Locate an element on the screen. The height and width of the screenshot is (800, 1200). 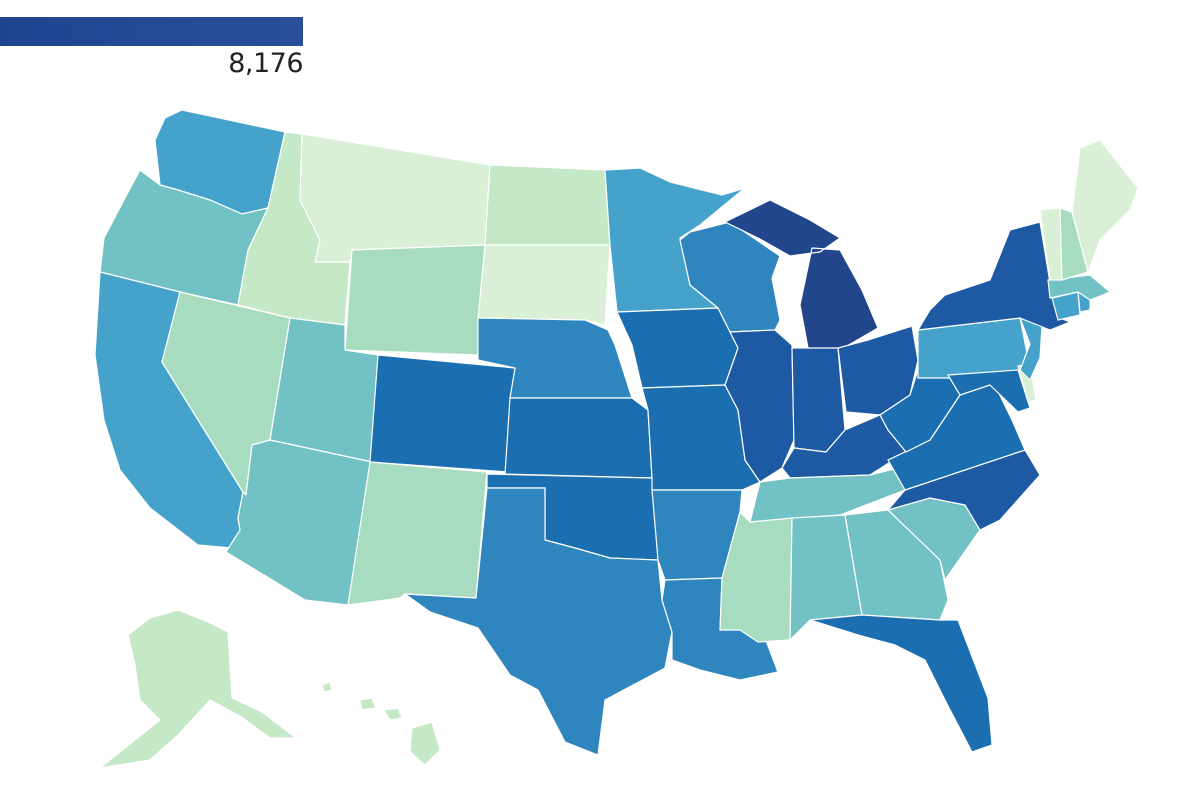
state-ma is located at coordinates (1079, 287).